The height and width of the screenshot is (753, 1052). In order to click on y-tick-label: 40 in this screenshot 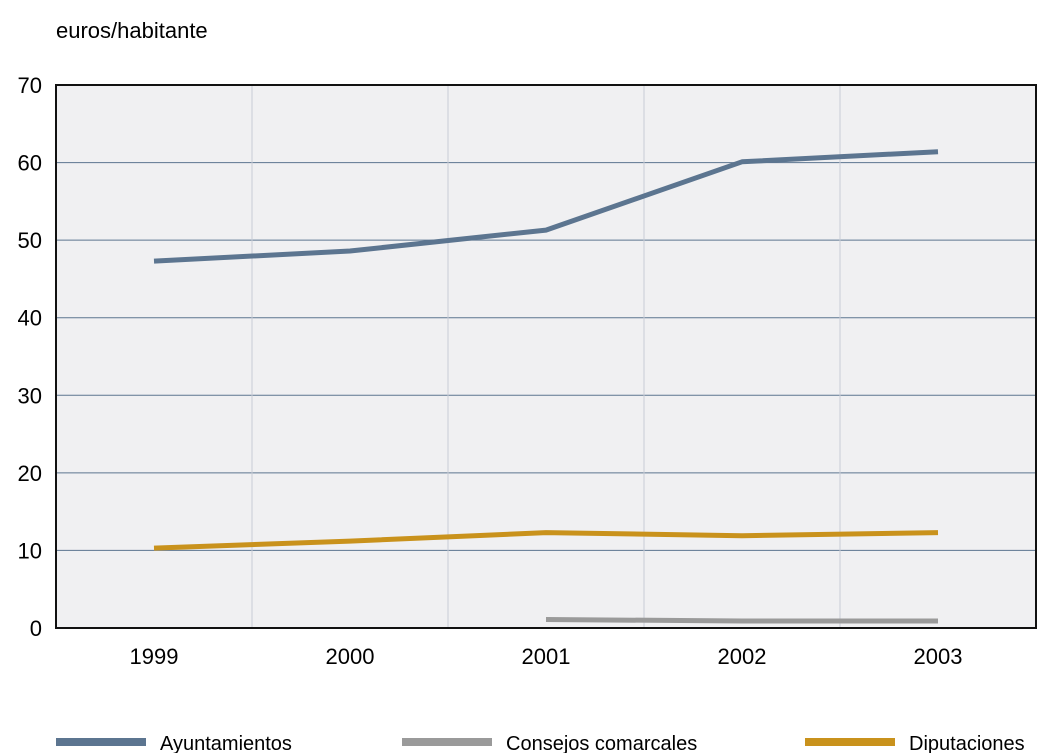, I will do `click(30, 318)`.